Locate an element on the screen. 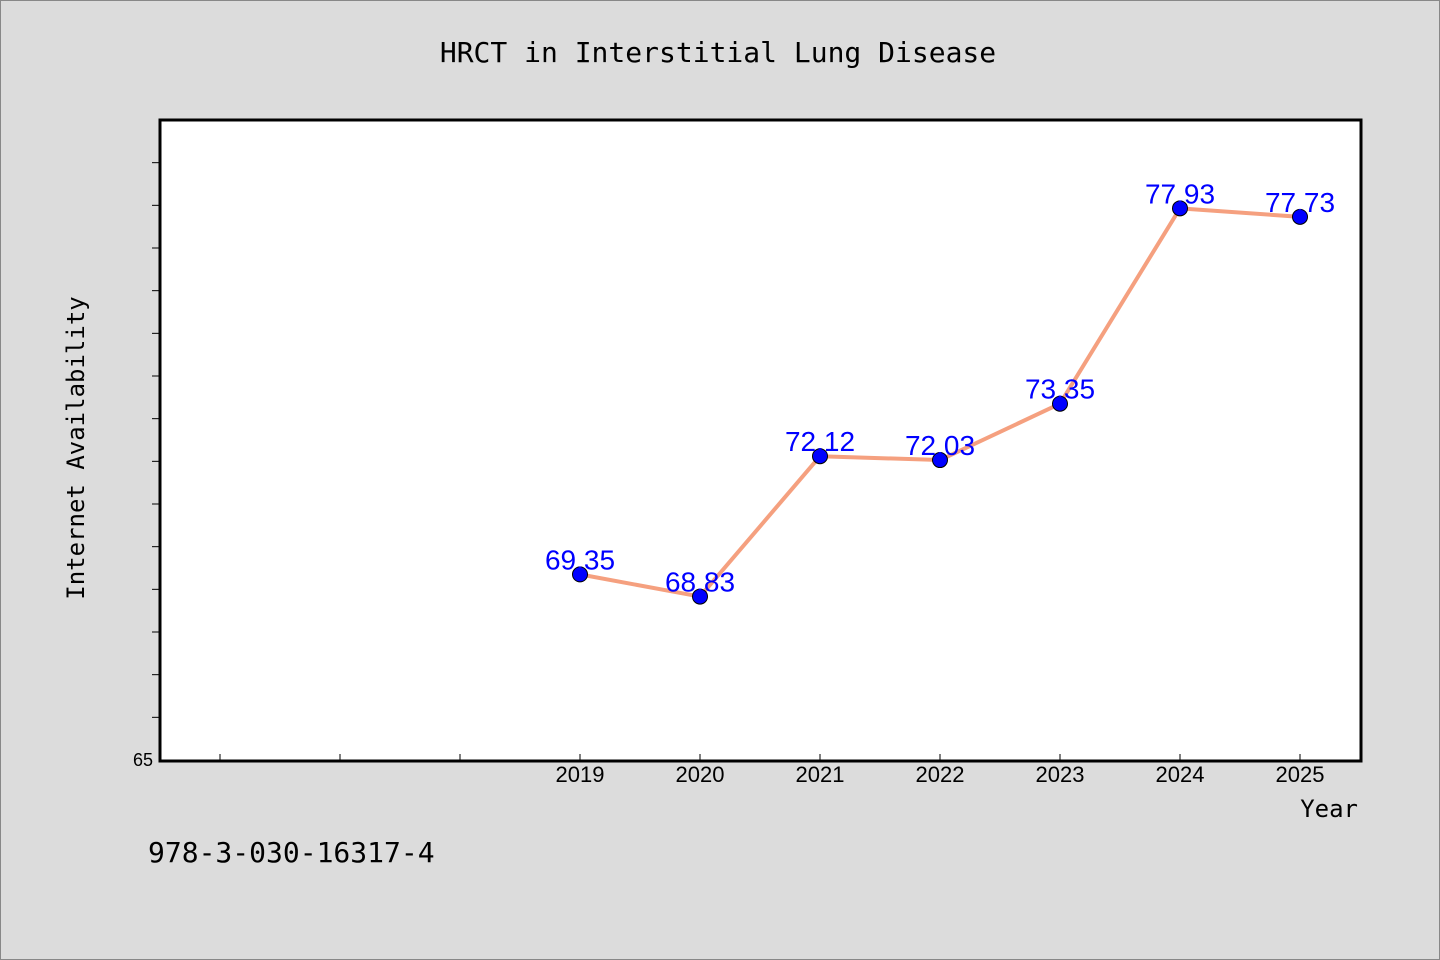  x-tick-label: 2025 is located at coordinates (1300, 774).